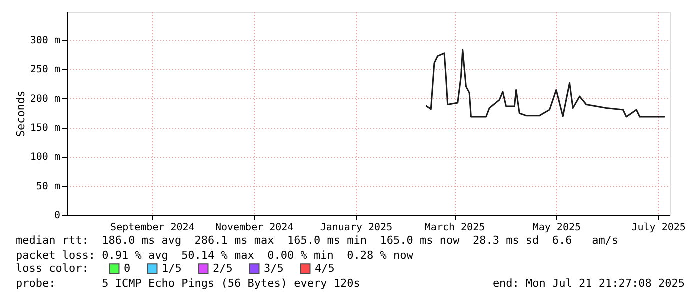  I want to click on text: median rtt: 186.0 ms avg 286.1 ms max 165.0 ms min 165.0 ms now 28.3 ms sd 6.6 am/s, so click(317, 240).